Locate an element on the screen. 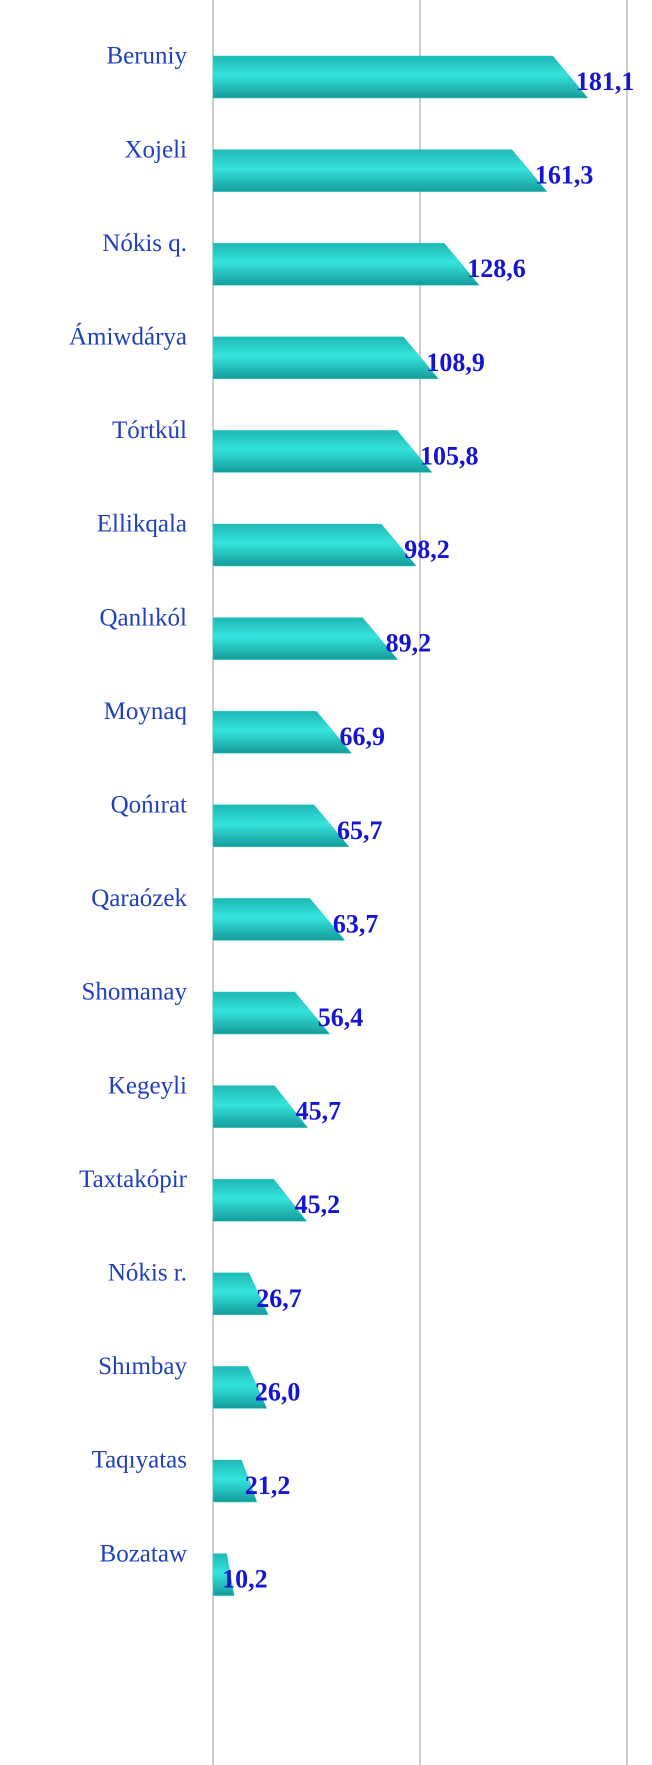 The width and height of the screenshot is (652, 1765). category-label: Qońırat is located at coordinates (149, 805).